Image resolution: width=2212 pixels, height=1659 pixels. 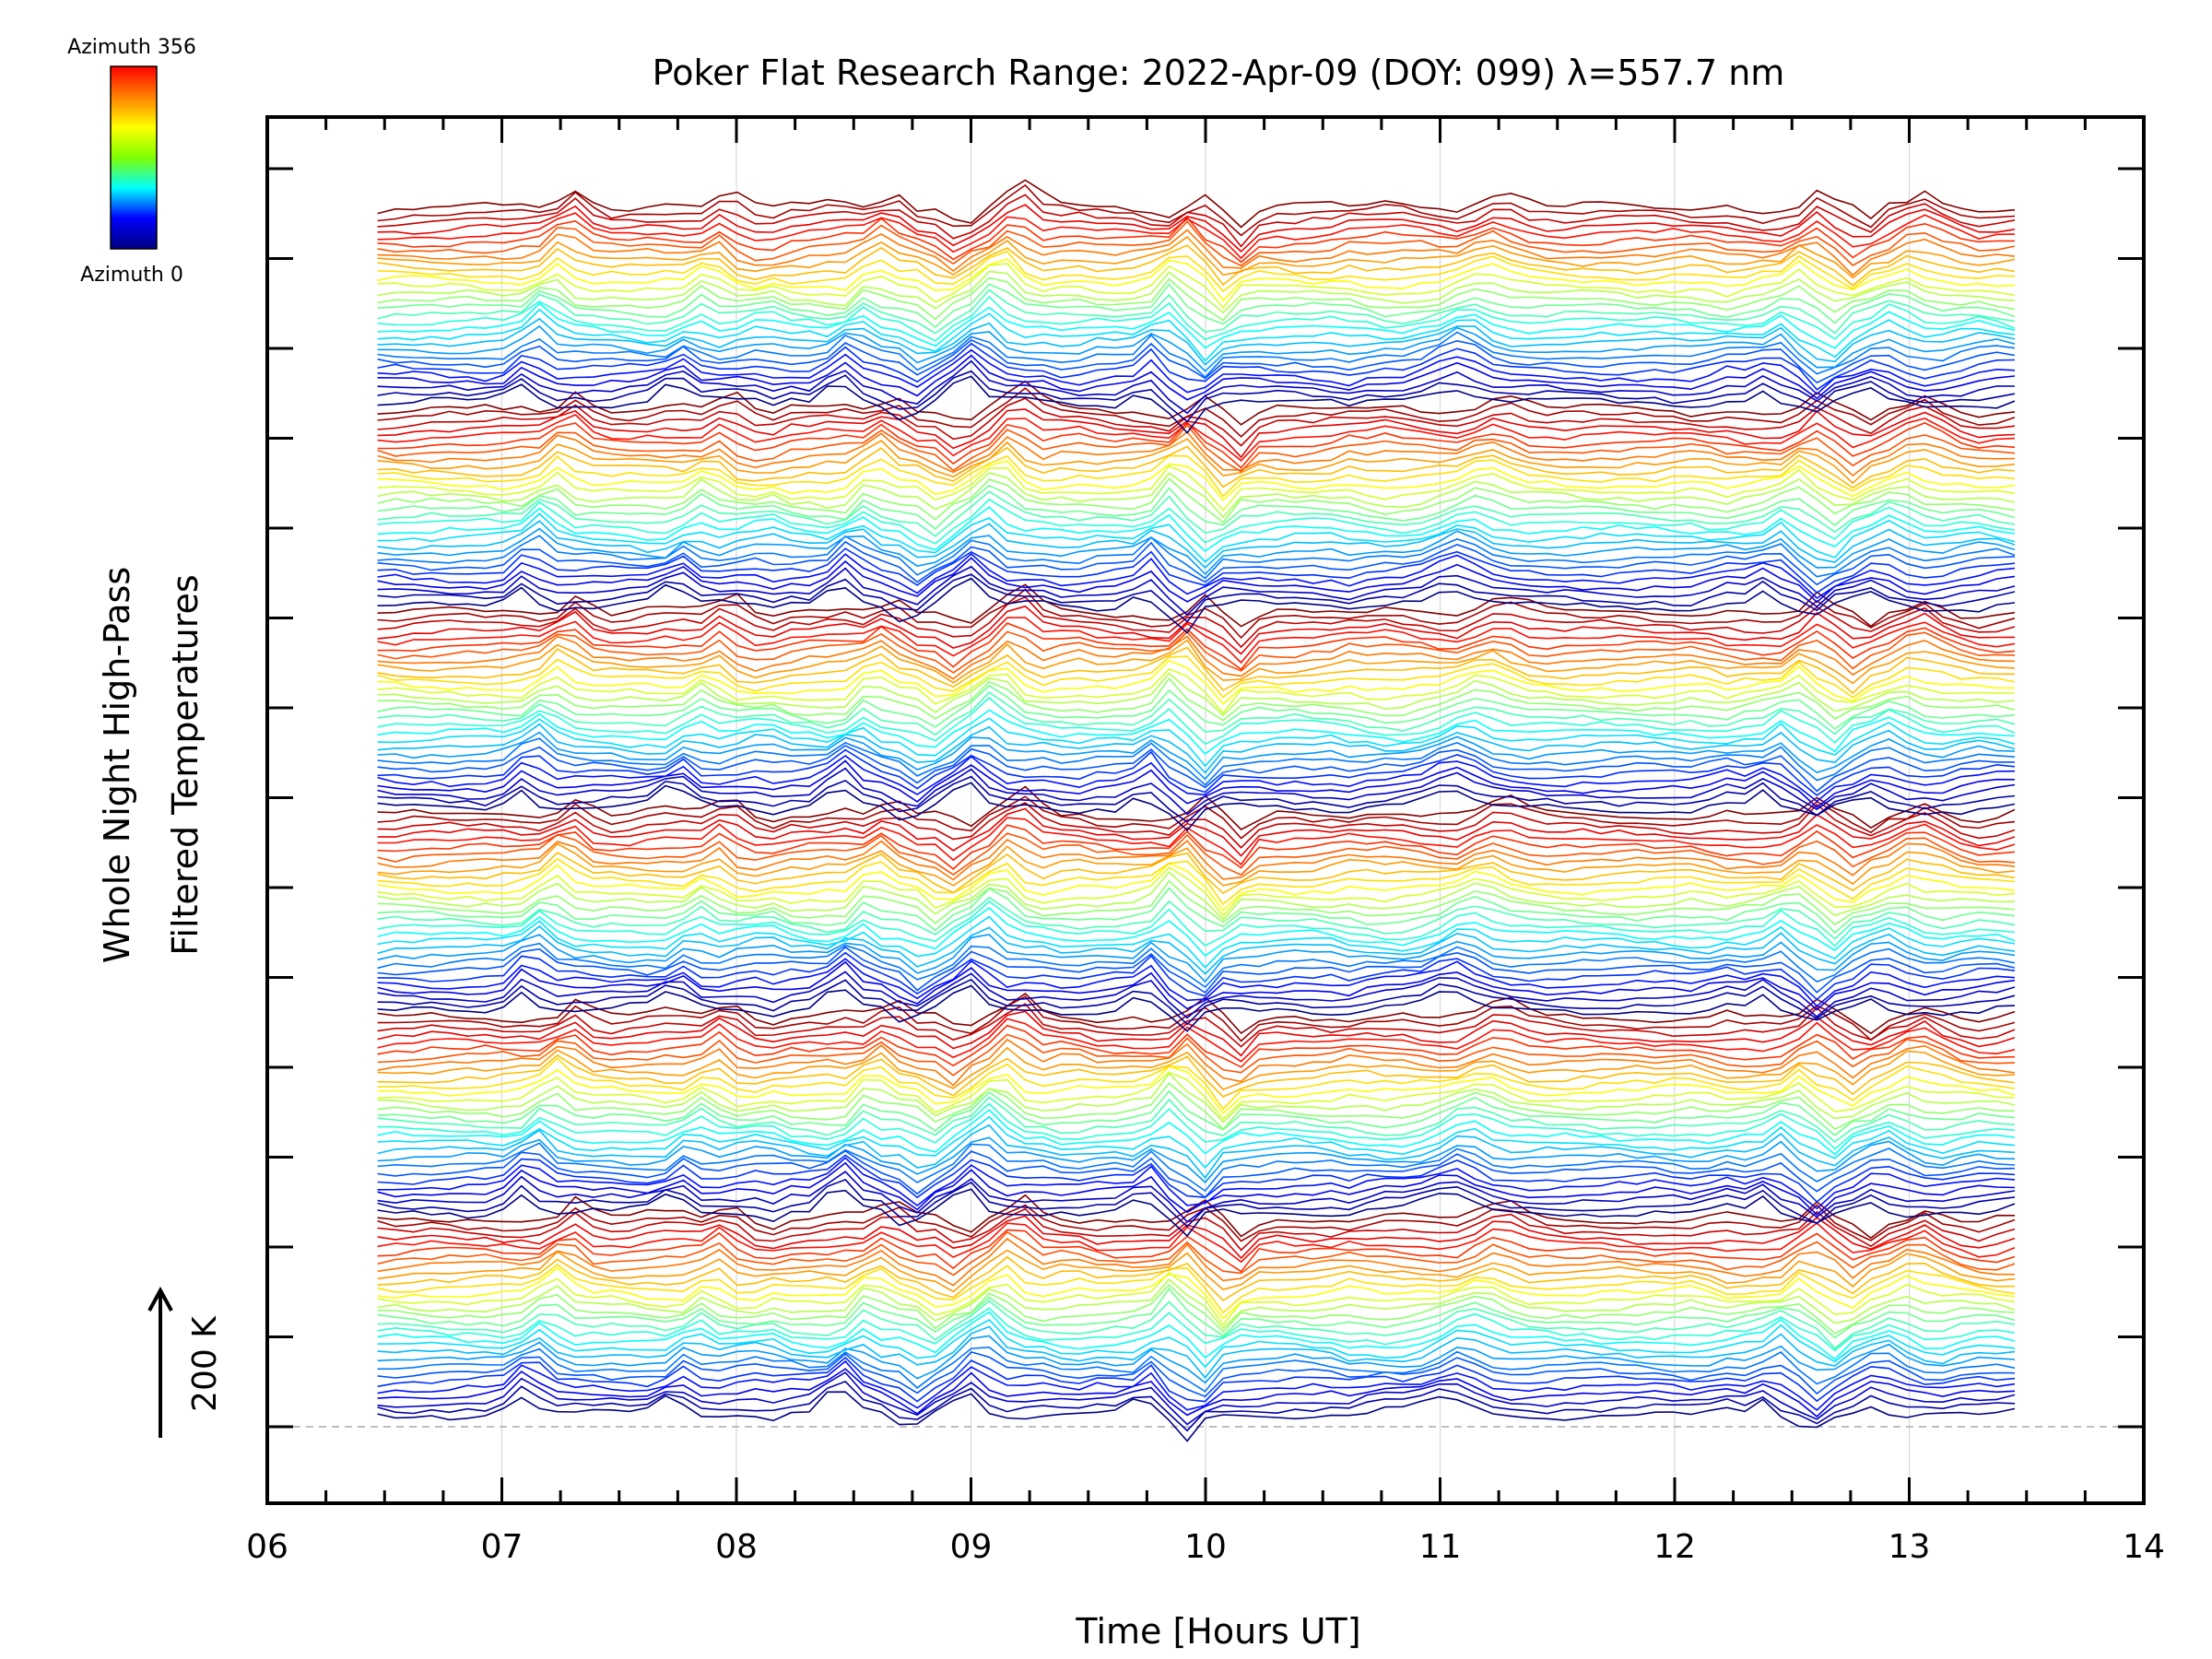 What do you see at coordinates (131, 47) in the screenshot?
I see `colorbar-top-label: Azimuth 356` at bounding box center [131, 47].